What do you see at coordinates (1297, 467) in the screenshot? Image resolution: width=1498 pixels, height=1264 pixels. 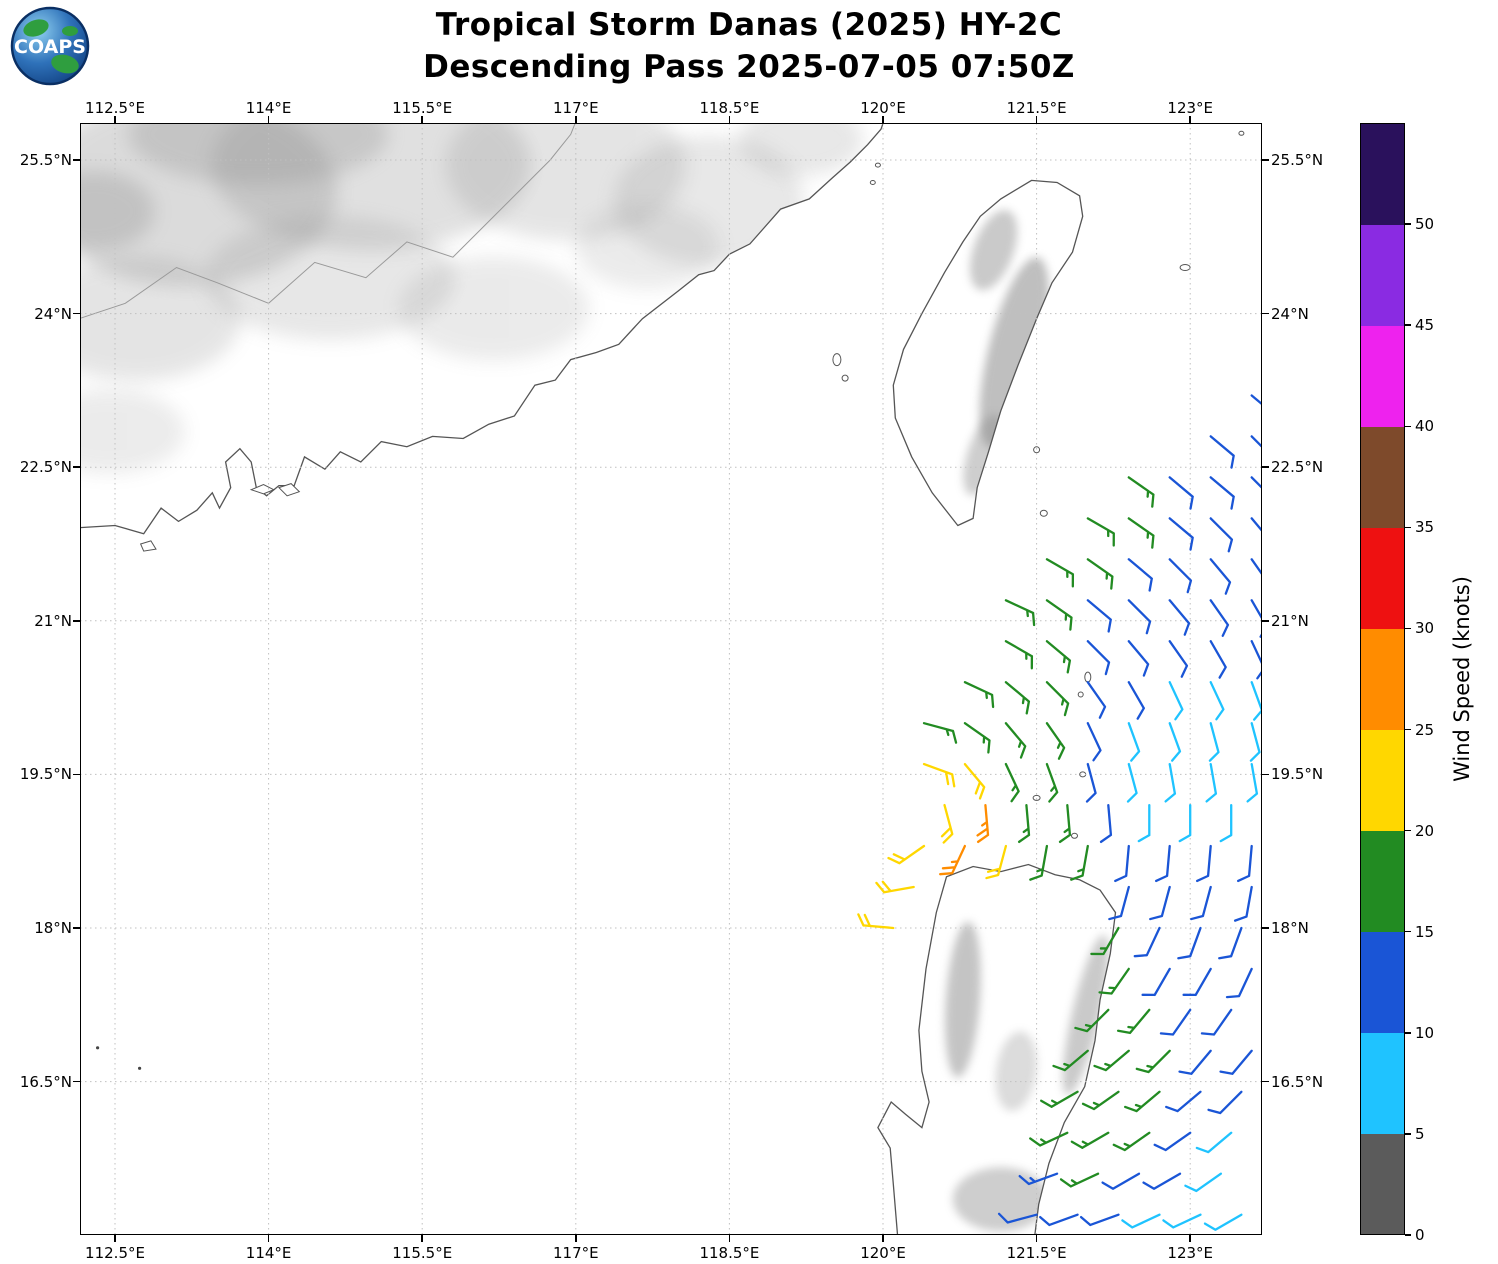 I see `lat-tick-label-right: 22.5°N` at bounding box center [1297, 467].